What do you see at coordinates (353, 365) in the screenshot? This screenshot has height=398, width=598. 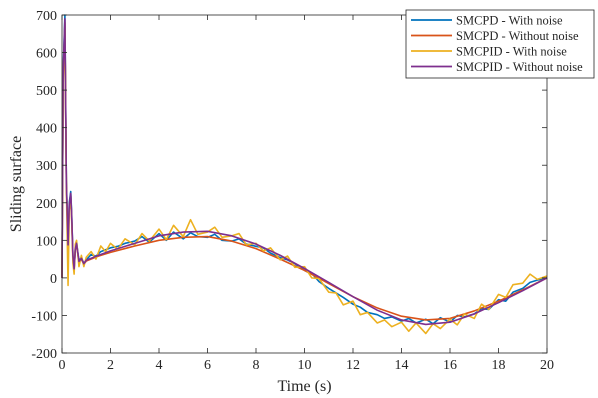 I see `x-tick-label: 12` at bounding box center [353, 365].